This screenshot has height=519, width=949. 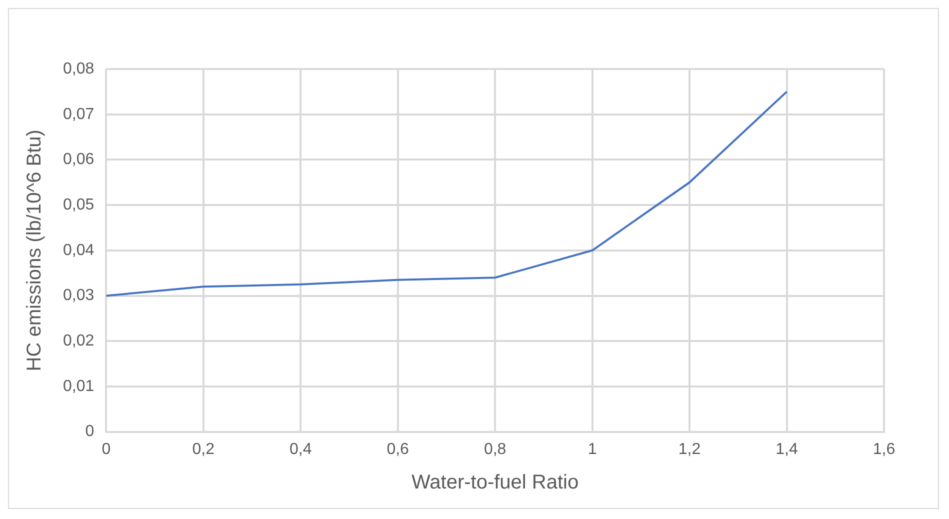 I want to click on y-tick-label: 0,04, so click(x=78, y=250).